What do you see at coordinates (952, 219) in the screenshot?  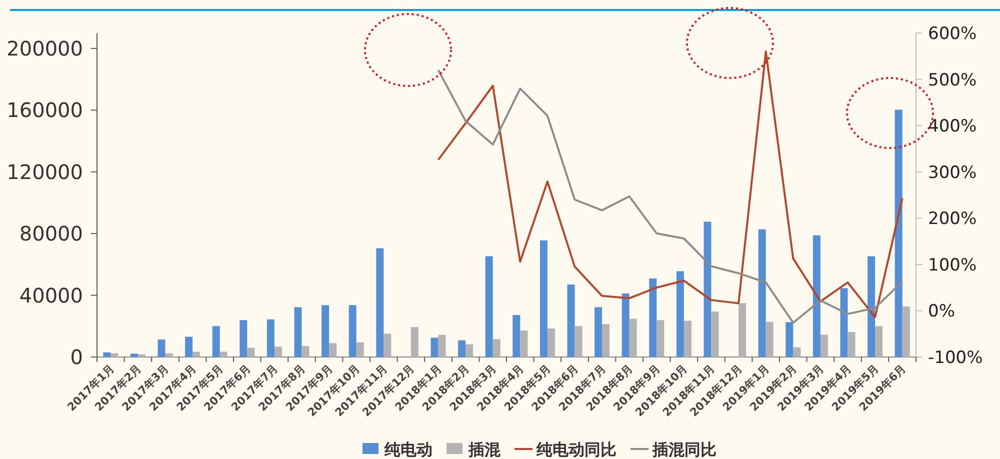 I see `y2-tick-label: 200%` at bounding box center [952, 219].